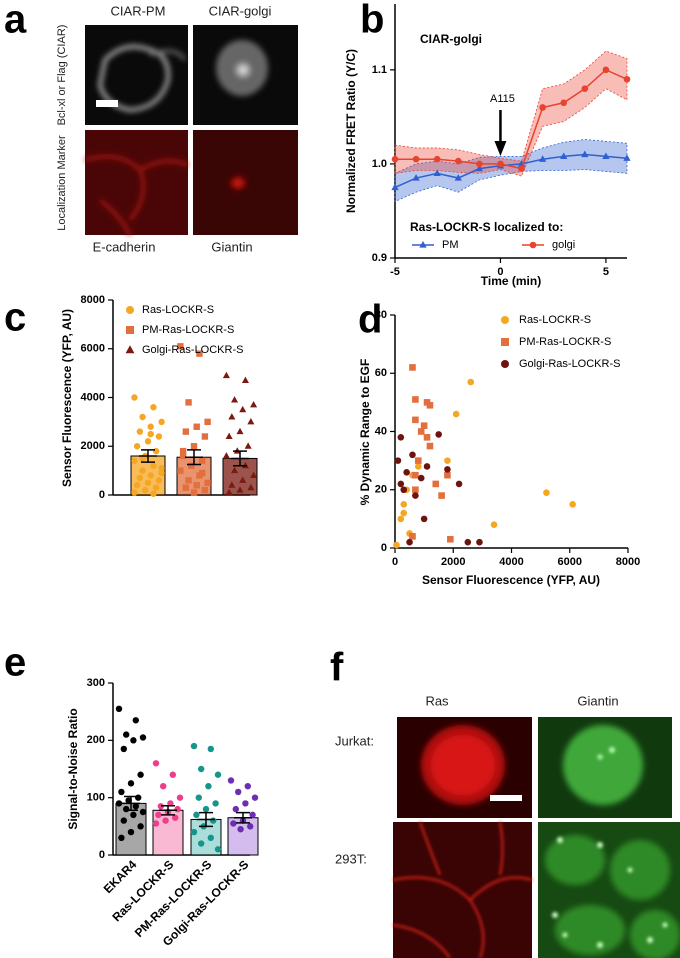 This screenshot has width=680, height=958. What do you see at coordinates (15, 663) in the screenshot?
I see `panel-letter: e` at bounding box center [15, 663].